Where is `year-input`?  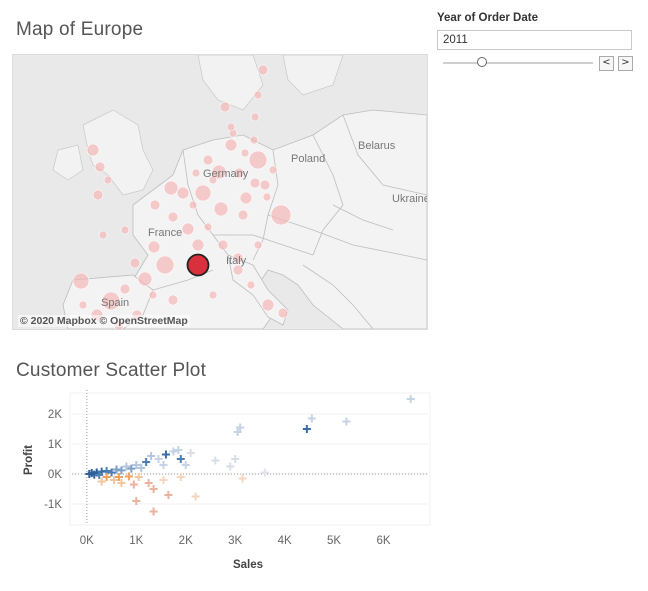 year-input is located at coordinates (534, 40).